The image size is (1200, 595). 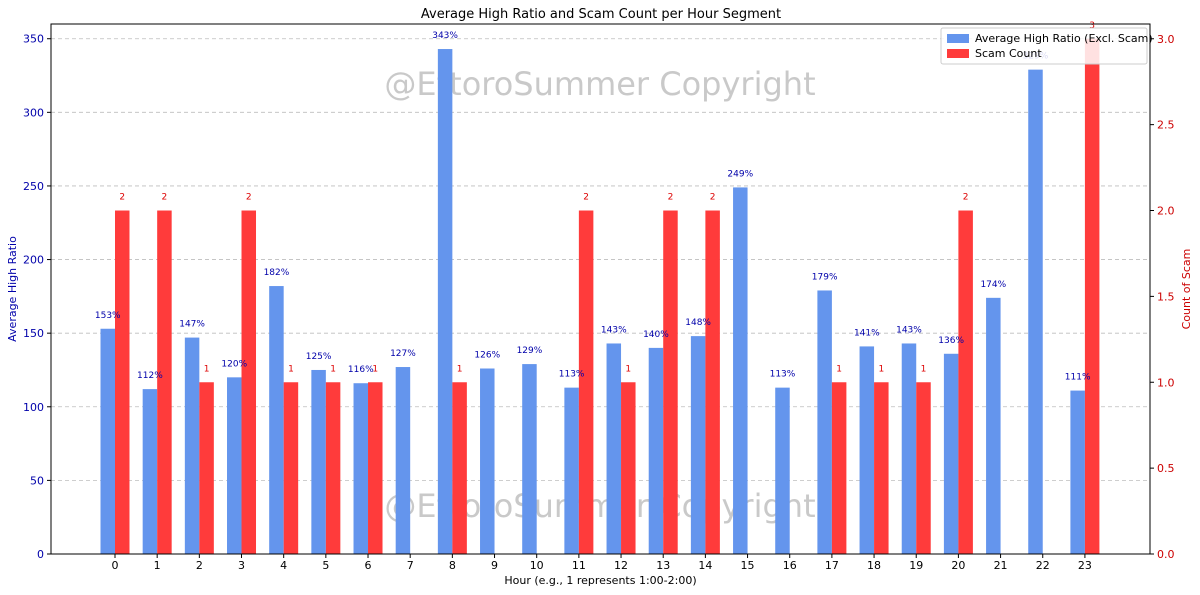 I want to click on x-tick-label-21: 21, so click(x=1001, y=565).